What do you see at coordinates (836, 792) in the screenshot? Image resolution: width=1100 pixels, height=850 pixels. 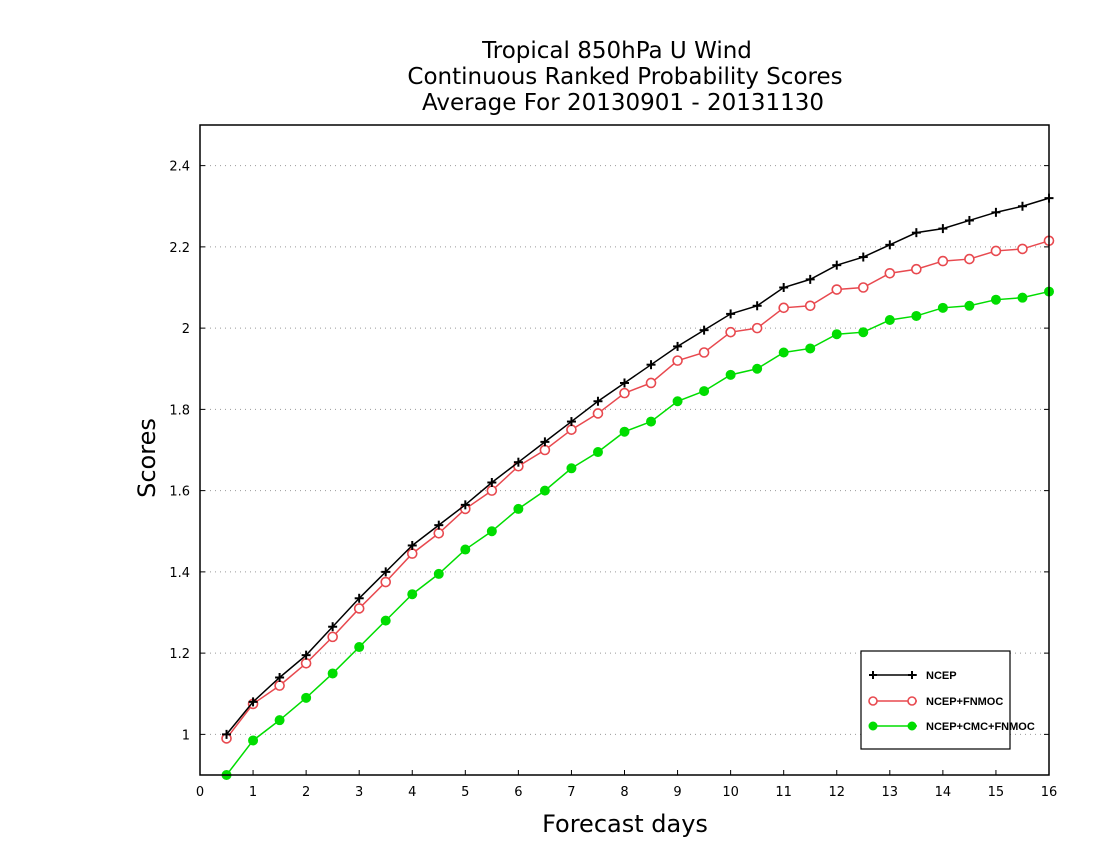 I see `x-tick-label: 12` at bounding box center [836, 792].